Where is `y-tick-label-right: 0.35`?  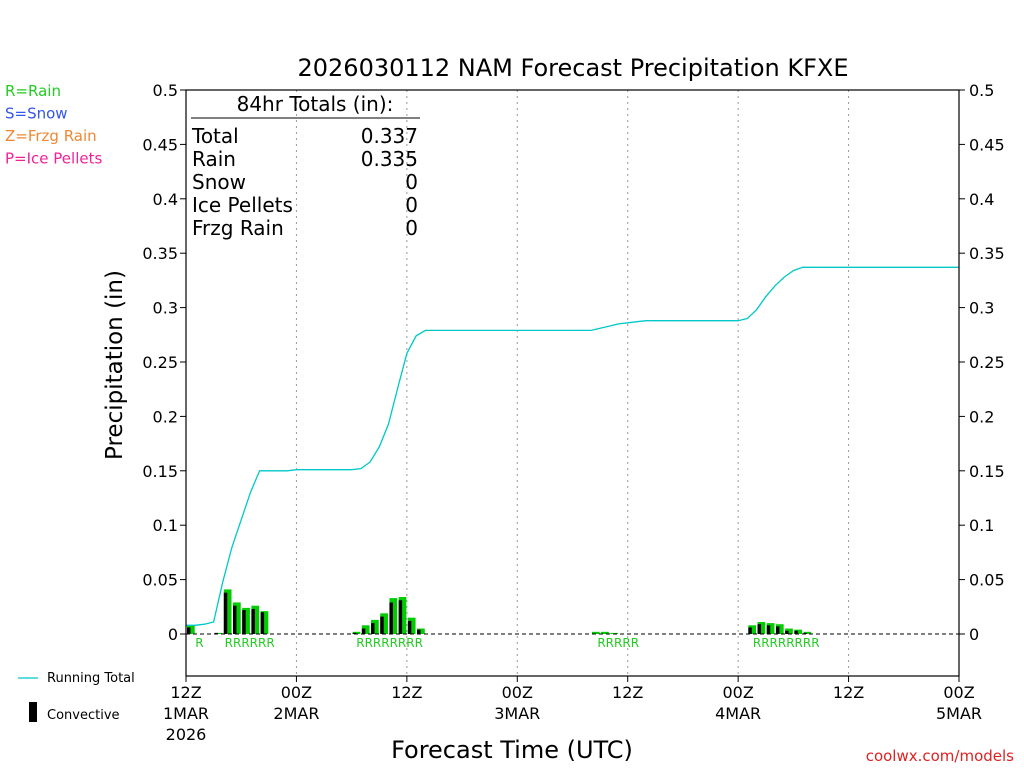
y-tick-label-right: 0.35 is located at coordinates (987, 253).